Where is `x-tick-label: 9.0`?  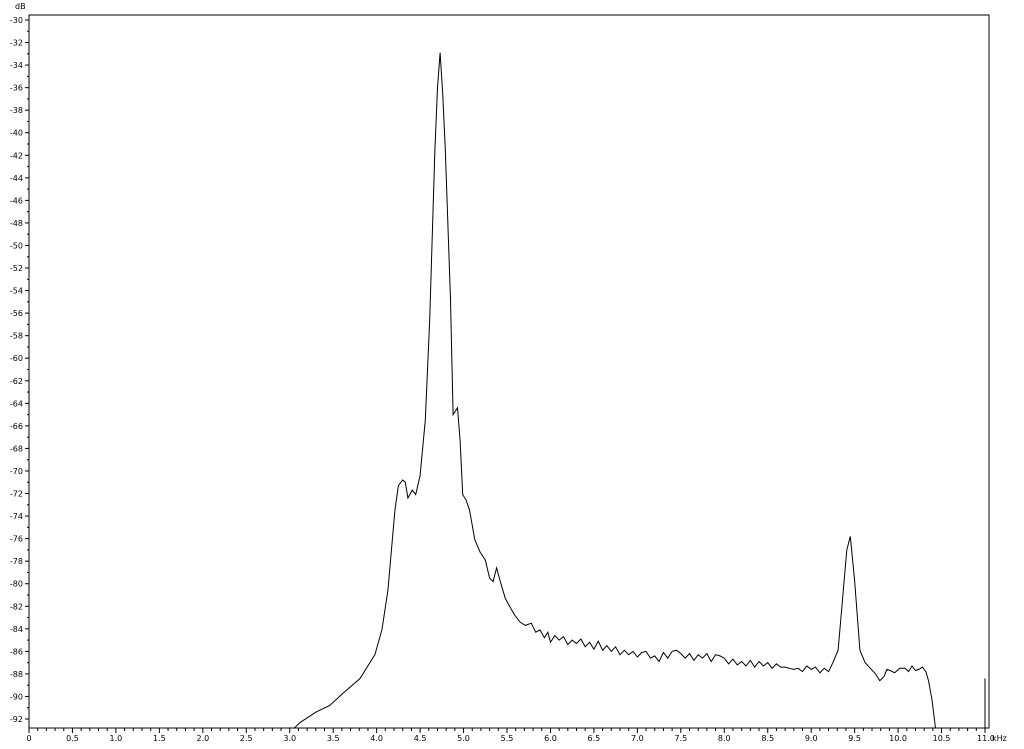
x-tick-label: 9.0 is located at coordinates (811, 738).